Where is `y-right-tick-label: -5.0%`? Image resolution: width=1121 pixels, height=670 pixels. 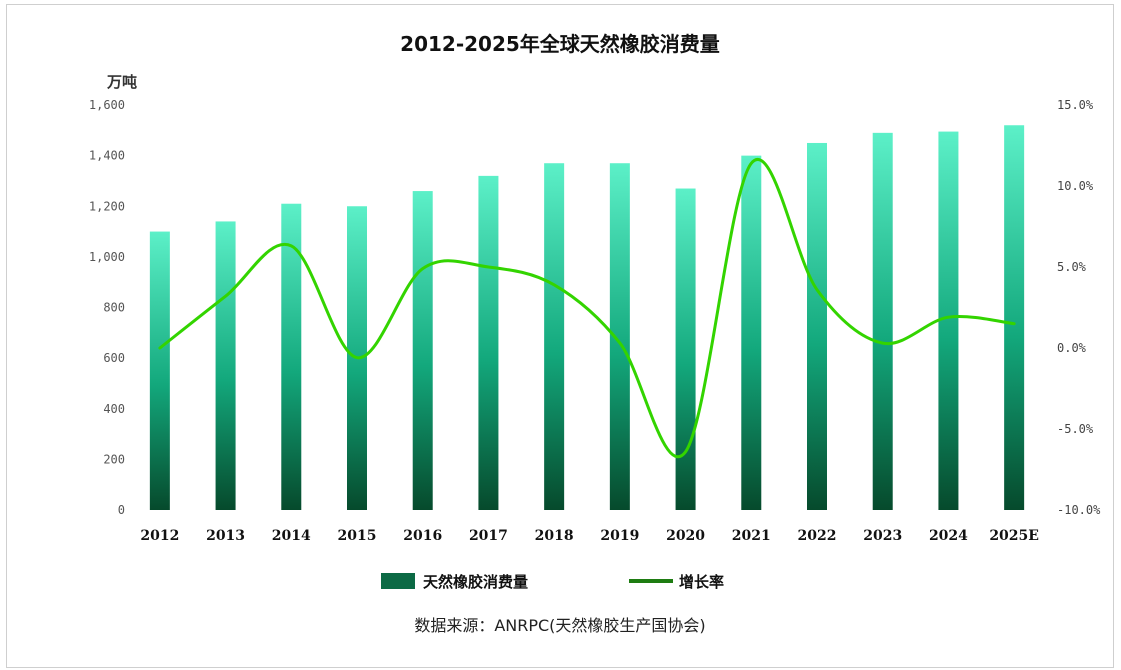 y-right-tick-label: -5.0% is located at coordinates (1075, 429).